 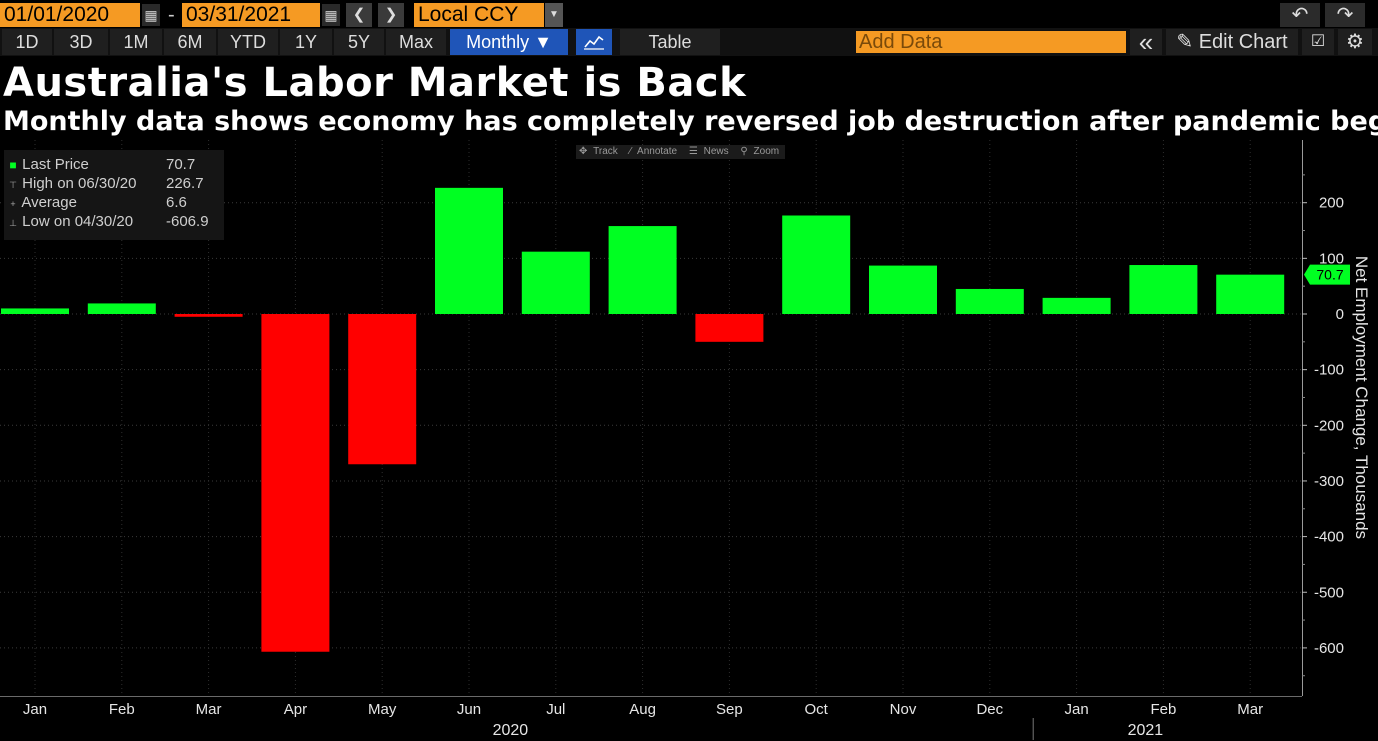 What do you see at coordinates (185, 183) in the screenshot?
I see `legend-high-value: 226.7` at bounding box center [185, 183].